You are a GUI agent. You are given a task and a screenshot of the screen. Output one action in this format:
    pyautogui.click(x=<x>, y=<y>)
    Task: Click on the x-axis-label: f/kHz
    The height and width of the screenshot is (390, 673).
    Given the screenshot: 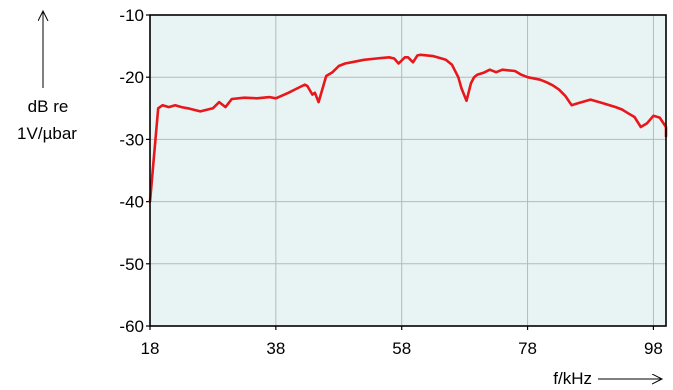 What is the action you would take?
    pyautogui.click(x=572, y=378)
    